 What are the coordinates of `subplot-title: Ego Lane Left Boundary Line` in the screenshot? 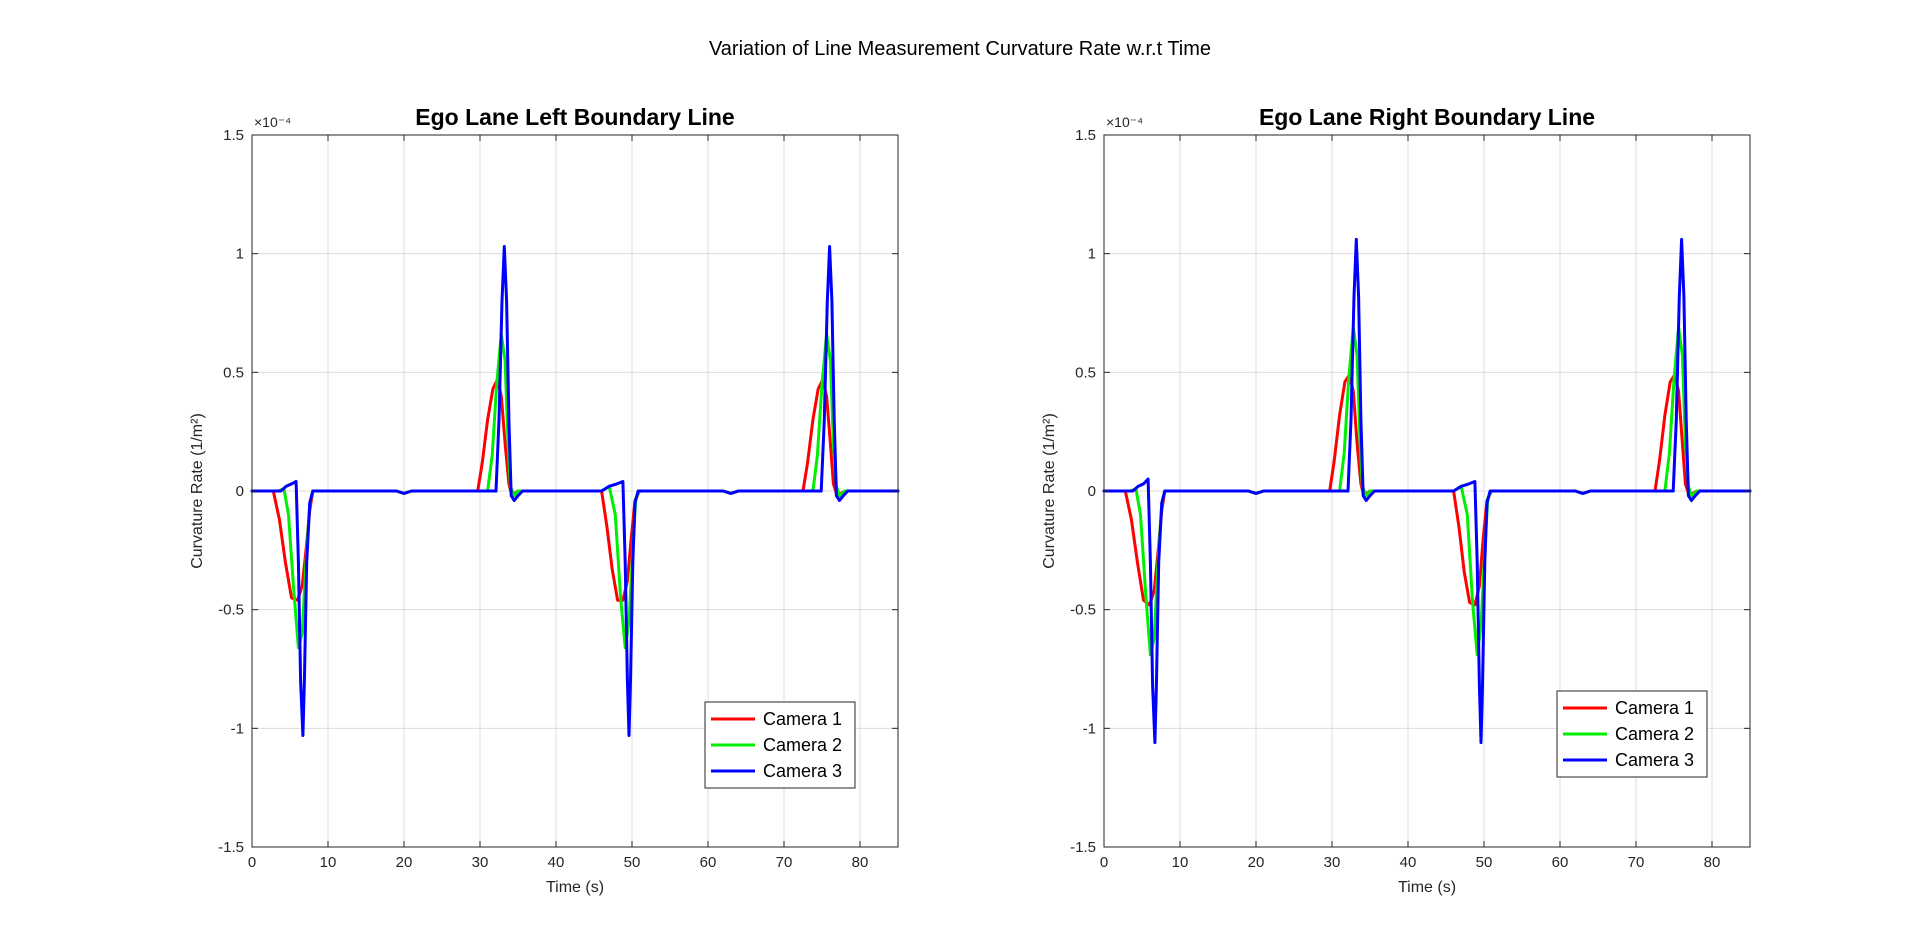 It's located at (574, 117).